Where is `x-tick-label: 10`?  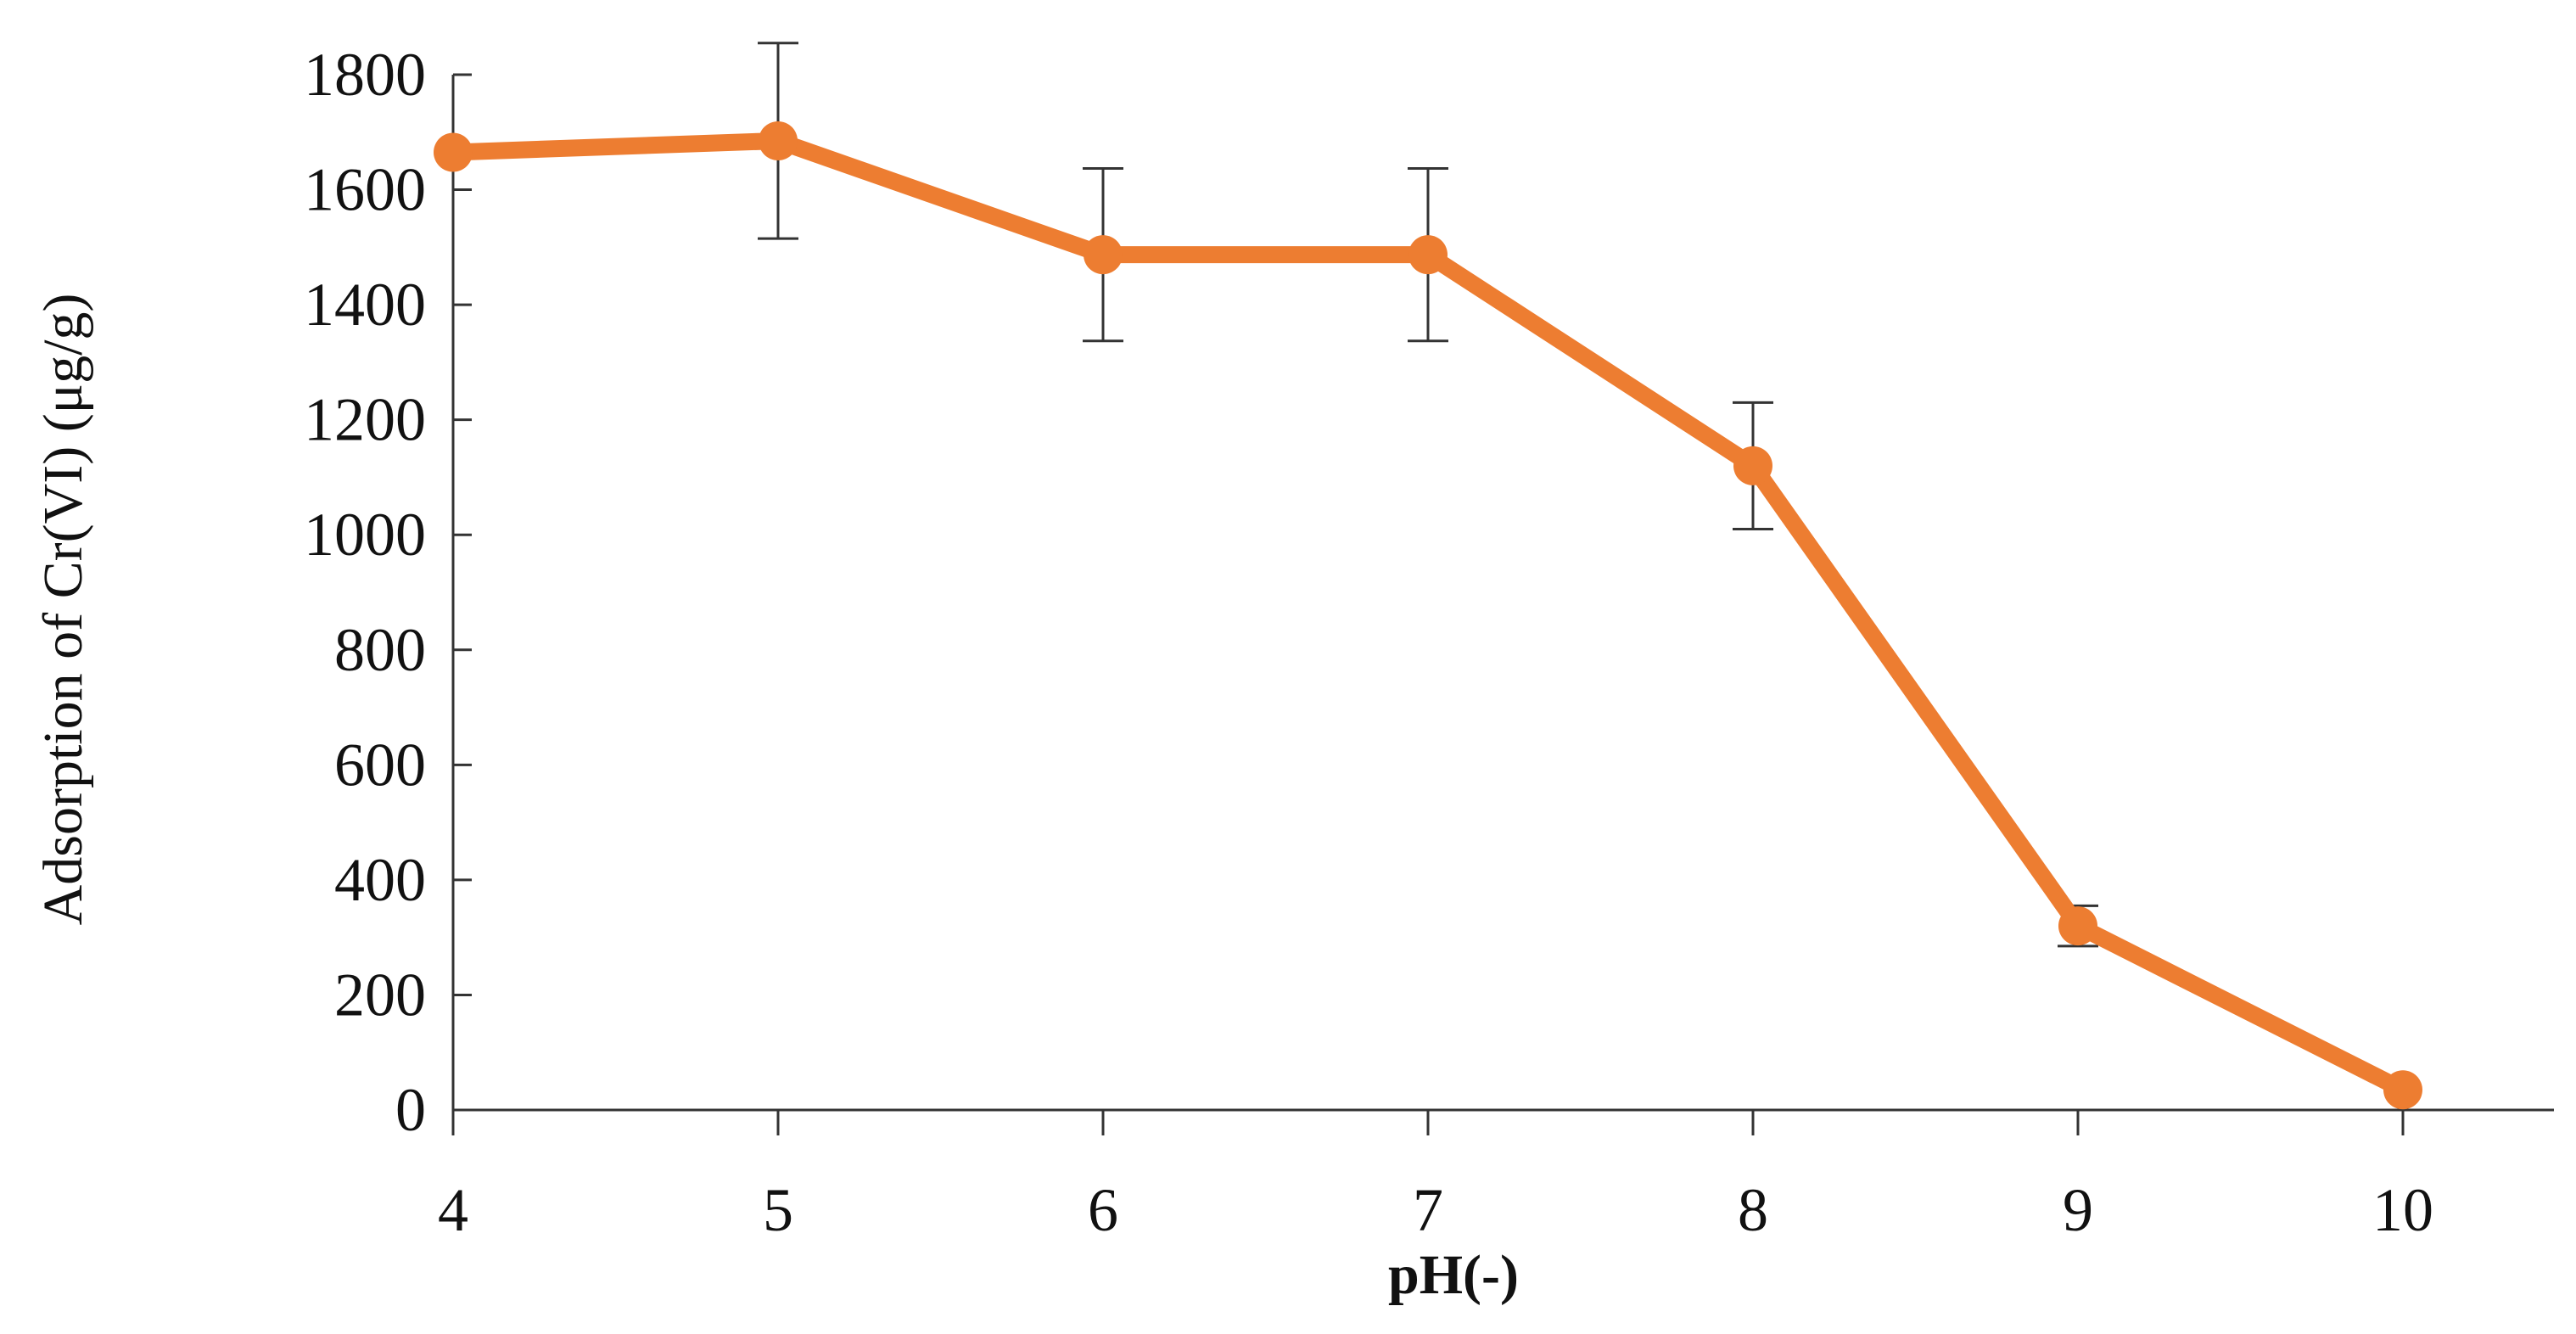
x-tick-label: 10 is located at coordinates (2403, 1210).